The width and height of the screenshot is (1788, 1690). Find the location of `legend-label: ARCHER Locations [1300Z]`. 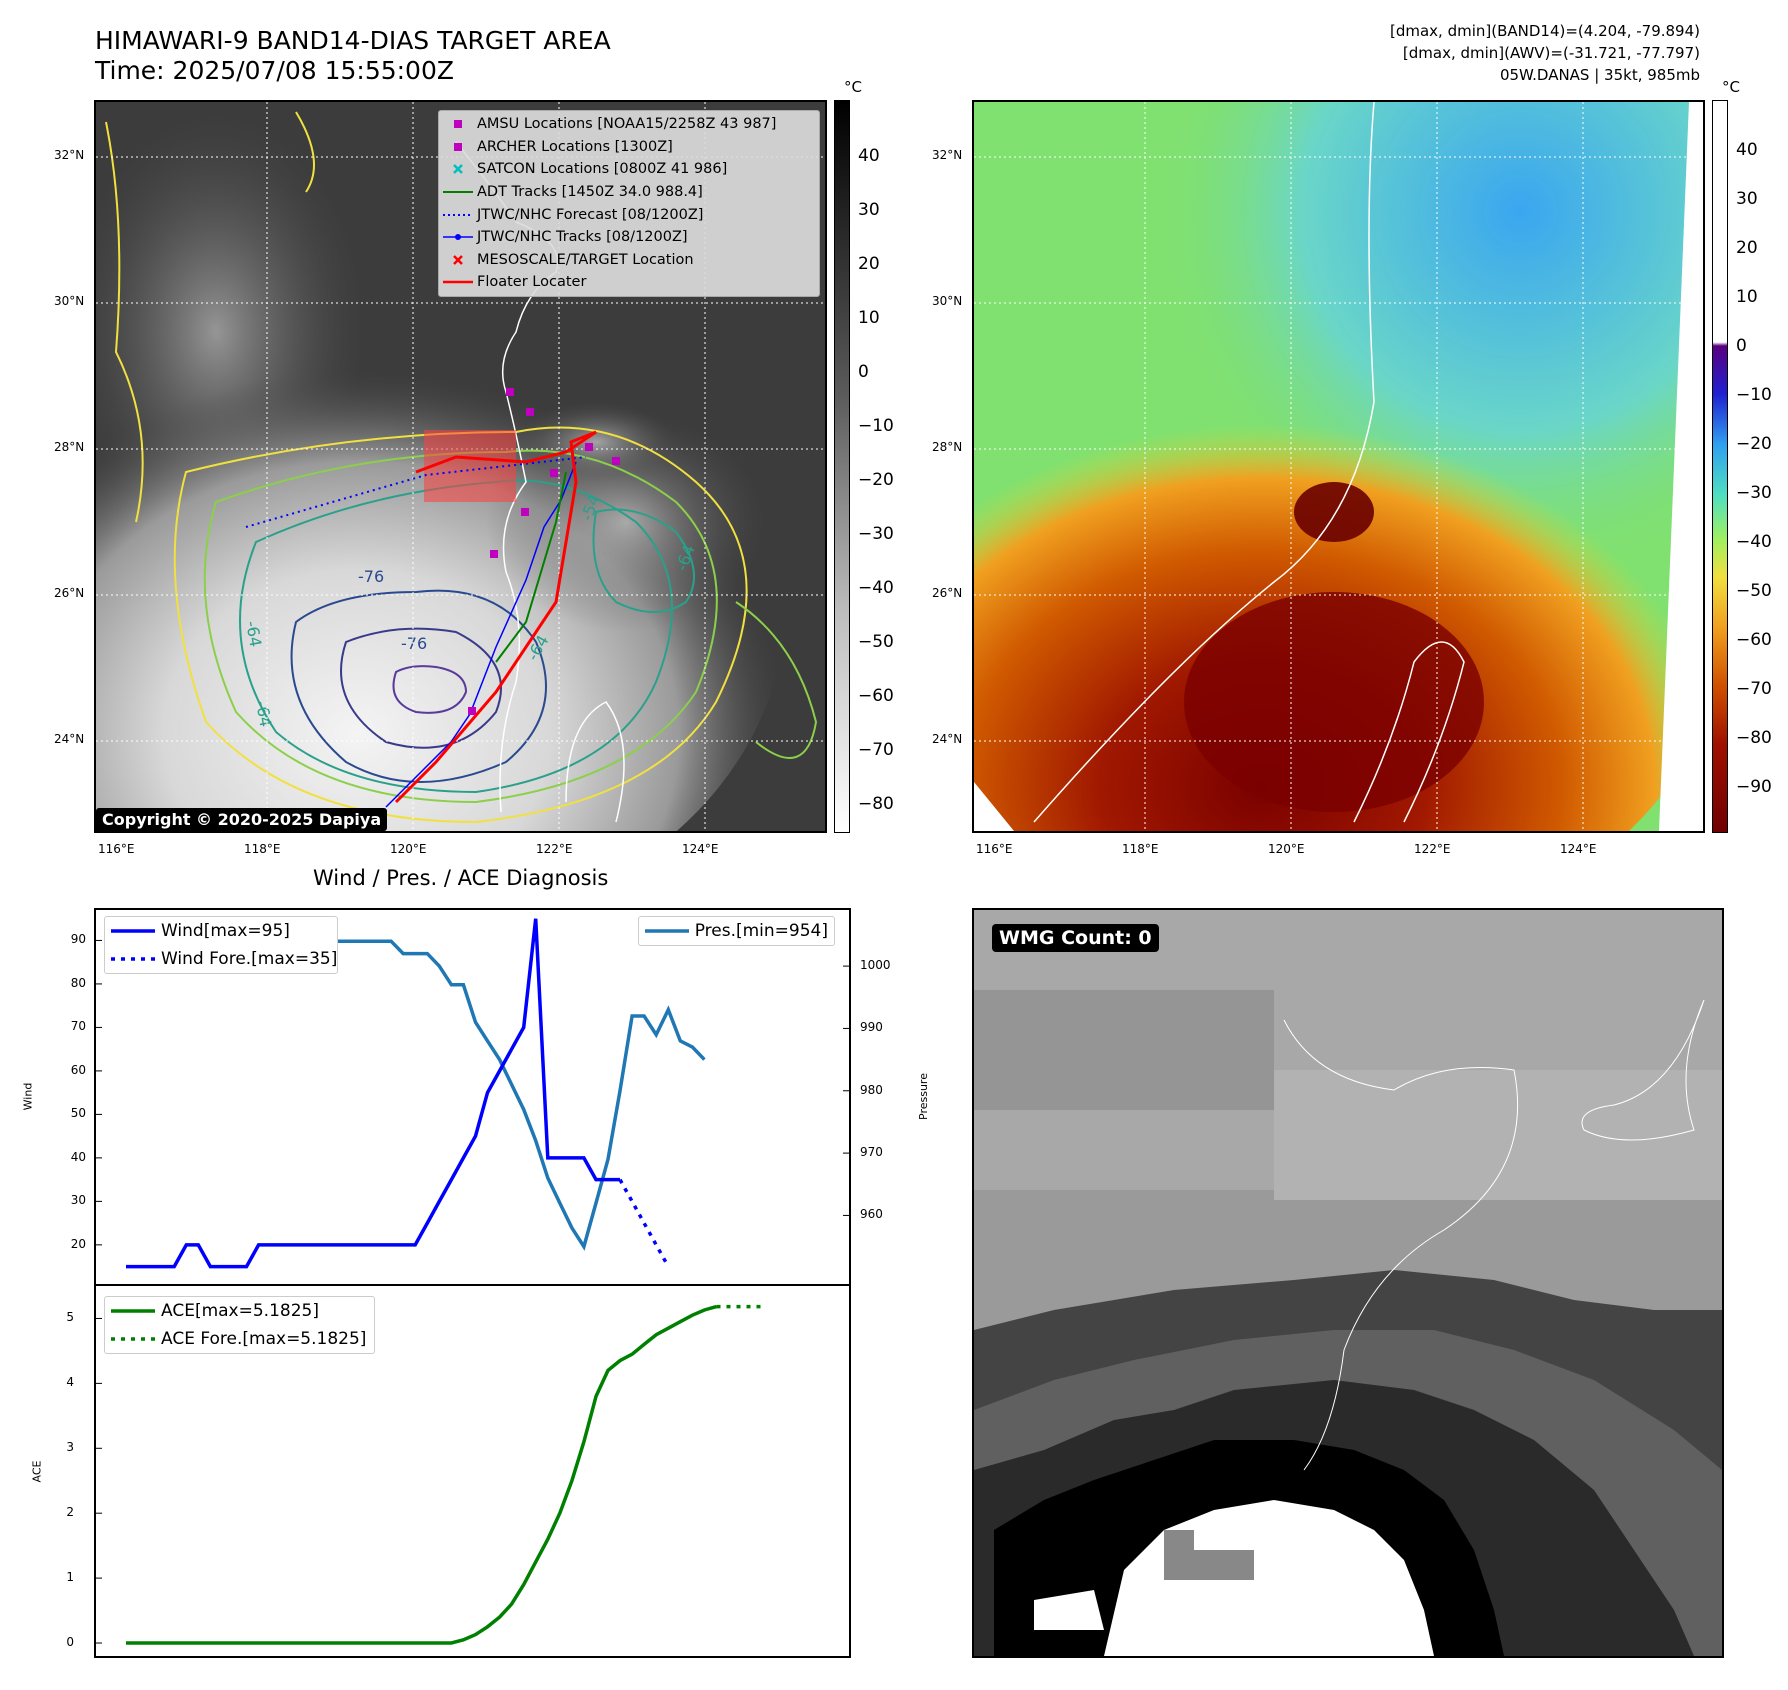

legend-label: ARCHER Locations [1300Z] is located at coordinates (575, 146).